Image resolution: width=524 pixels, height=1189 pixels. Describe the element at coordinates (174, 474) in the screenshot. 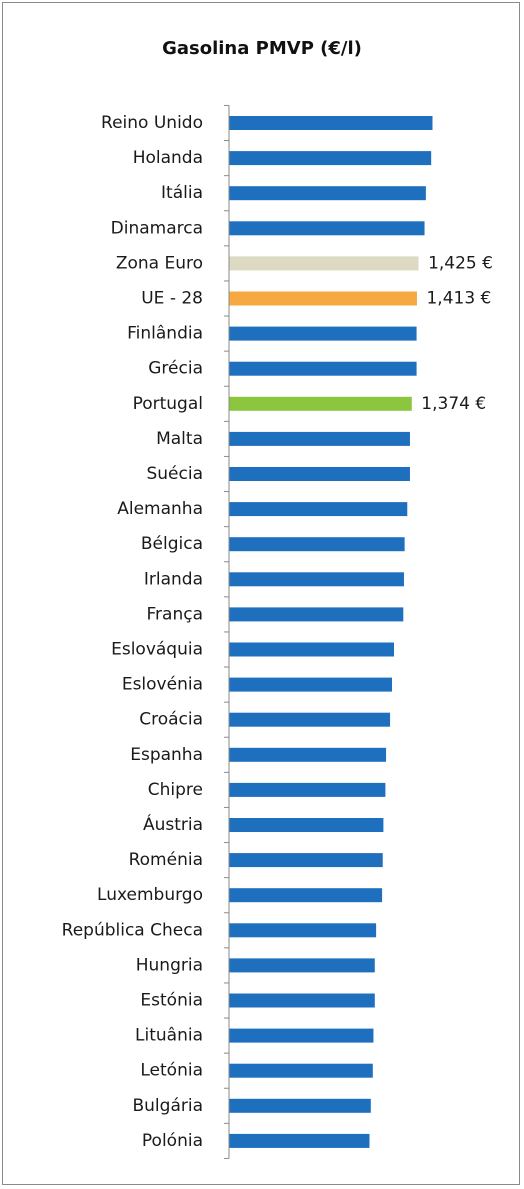

I see `category-label: Suécia` at that location.